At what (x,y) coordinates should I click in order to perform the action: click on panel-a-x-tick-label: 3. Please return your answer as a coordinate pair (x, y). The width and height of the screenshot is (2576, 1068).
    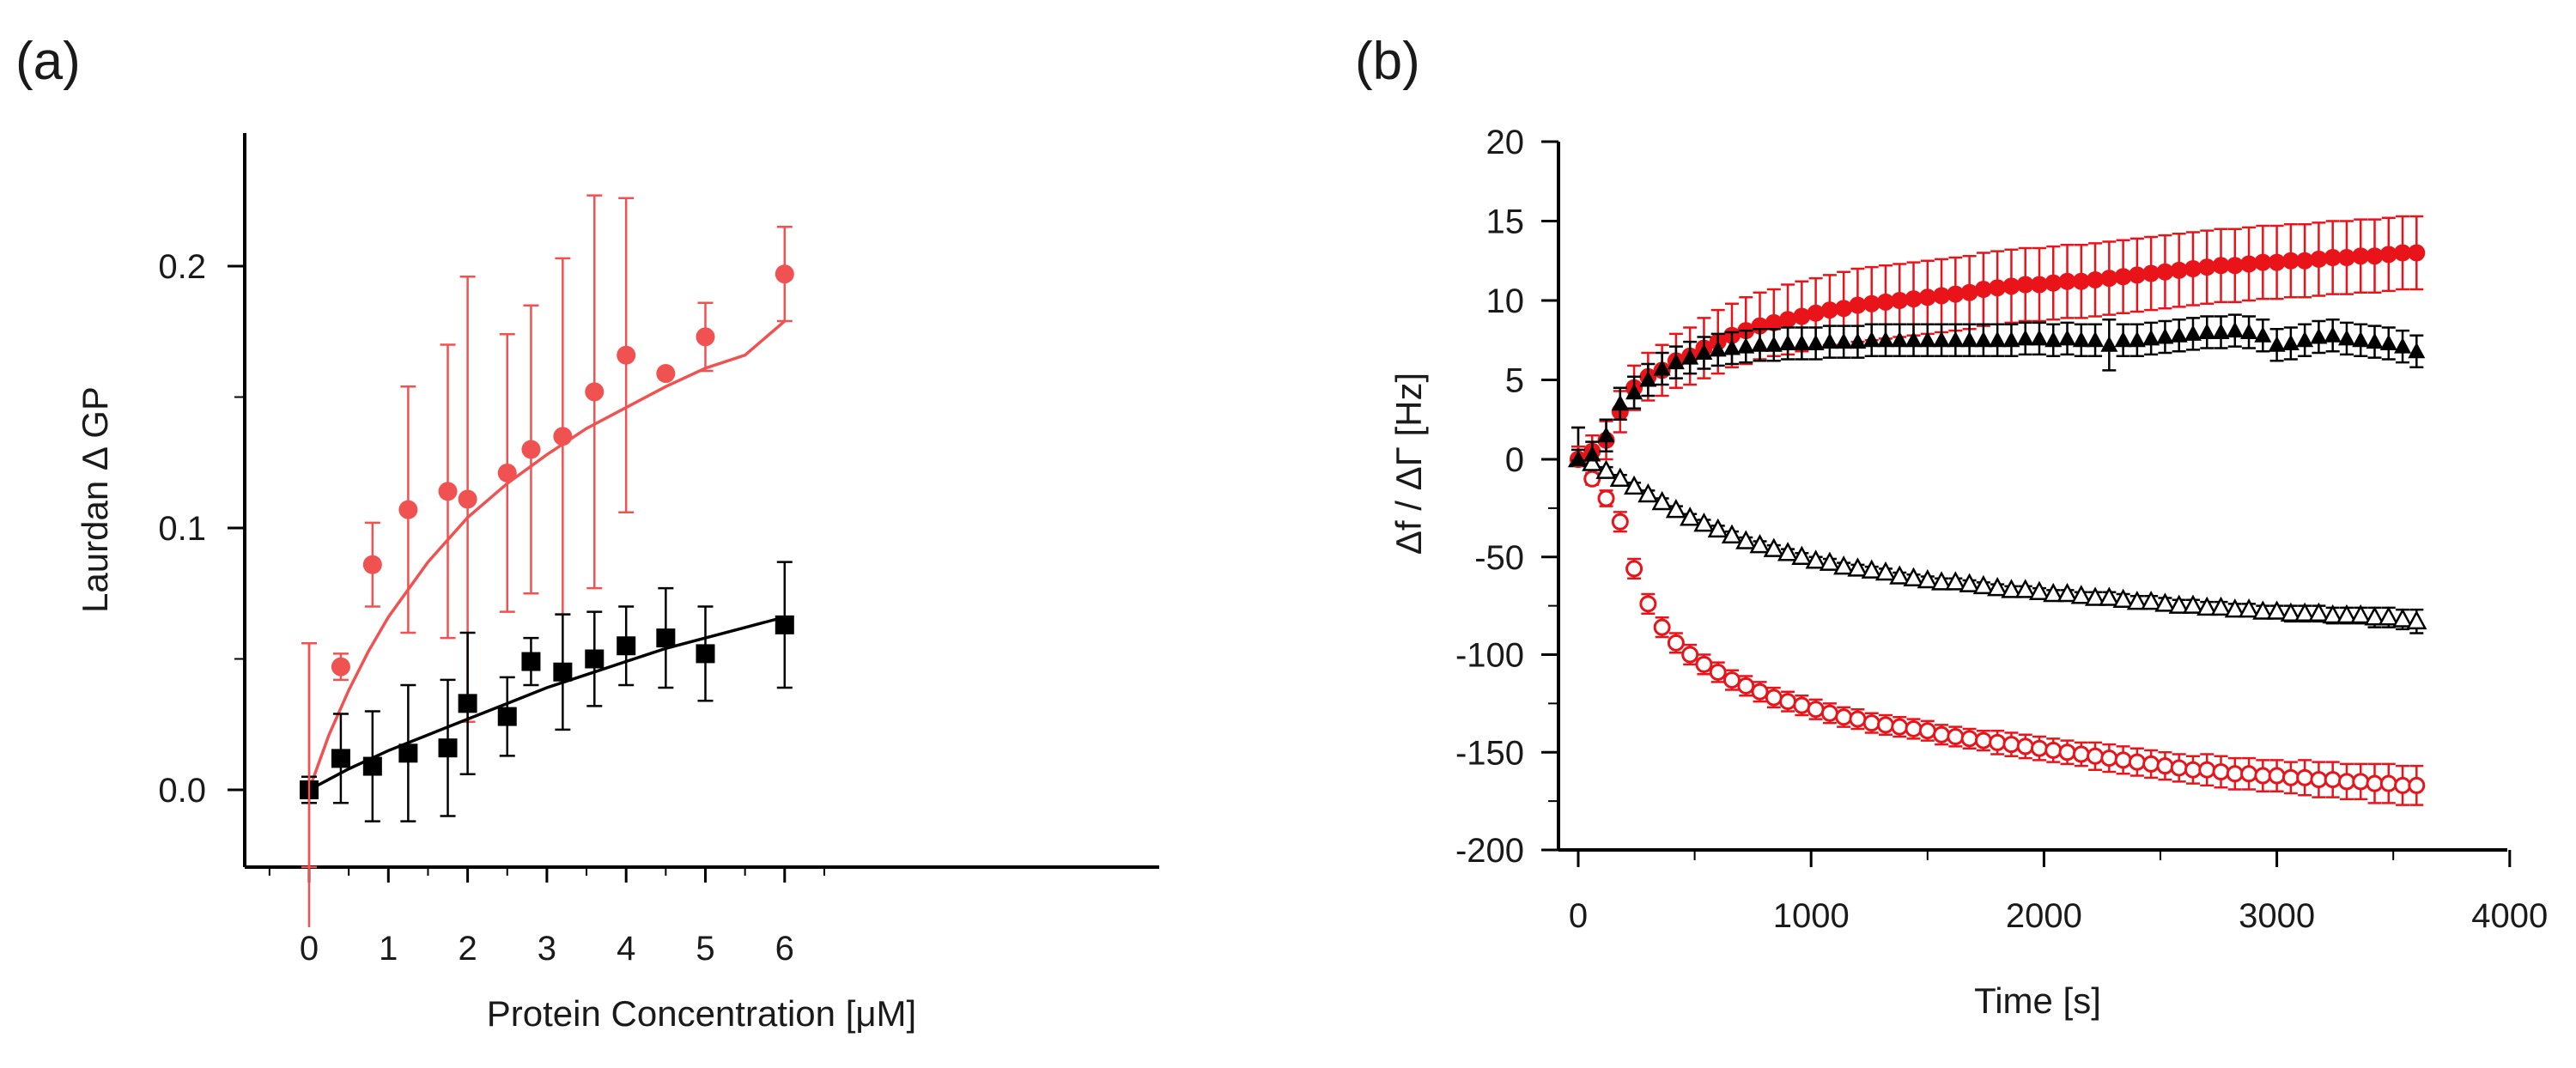
    Looking at the image, I should click on (547, 949).